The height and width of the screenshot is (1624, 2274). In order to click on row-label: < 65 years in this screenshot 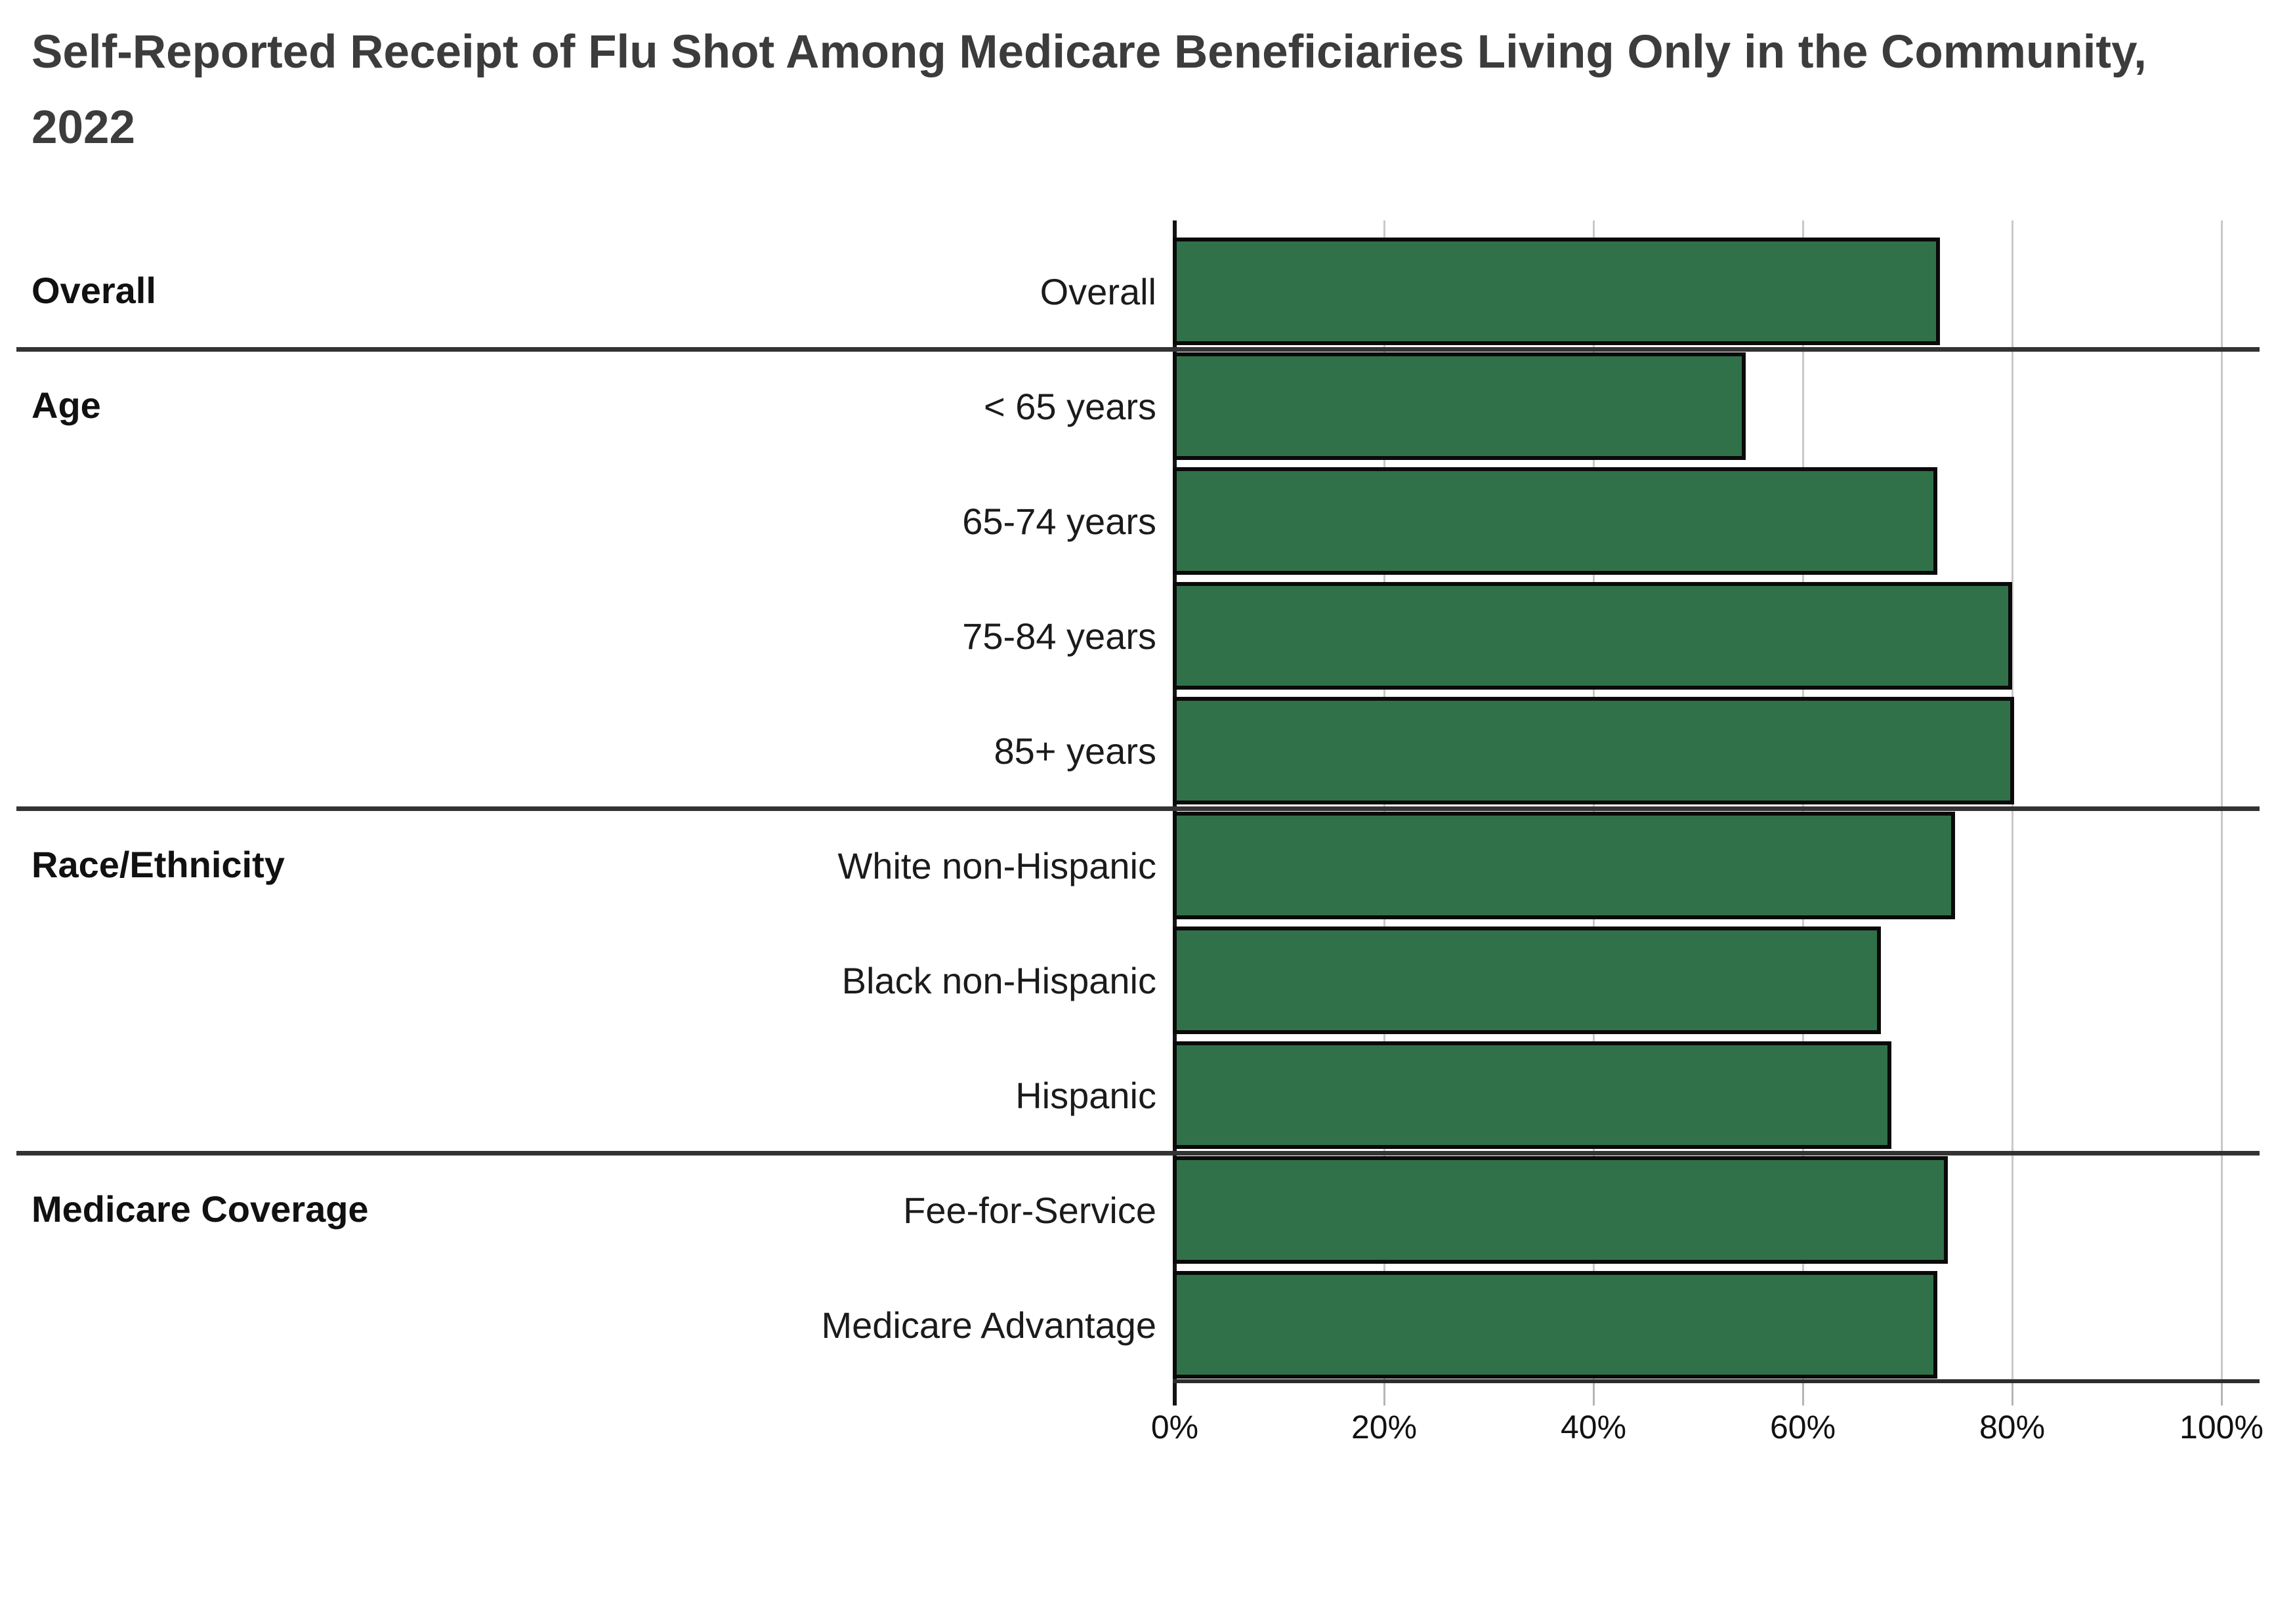, I will do `click(1069, 406)`.